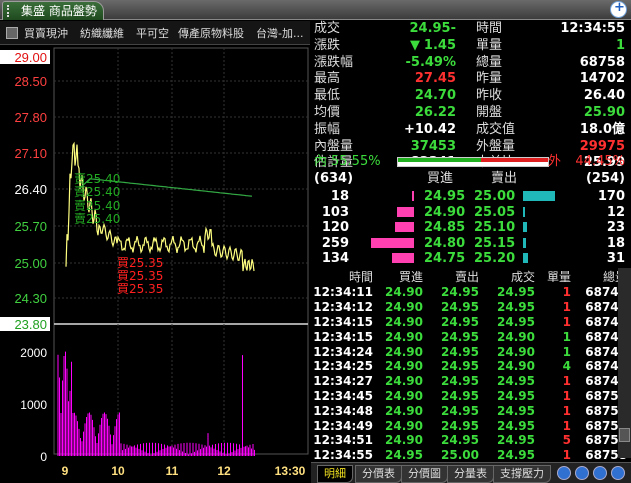 The width and height of the screenshot is (631, 483). I want to click on limit-down-box, so click(25, 324).